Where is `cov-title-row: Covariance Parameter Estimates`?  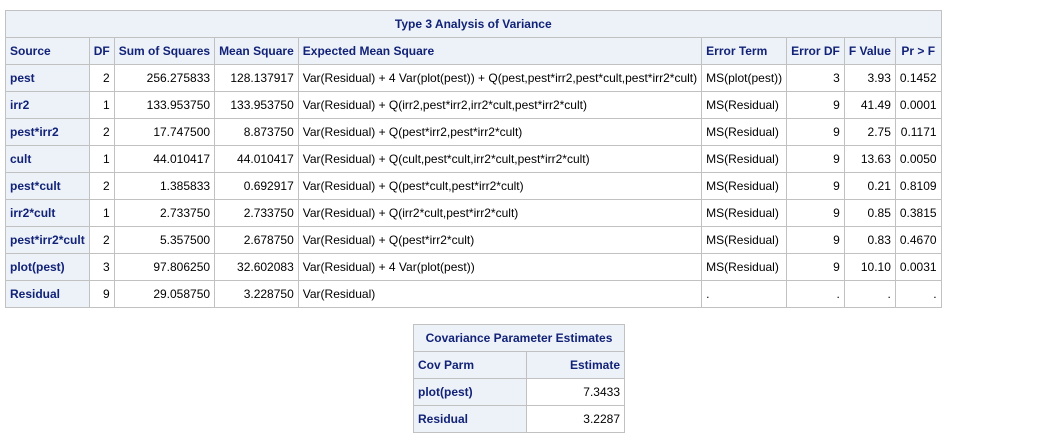 cov-title-row: Covariance Parameter Estimates is located at coordinates (519, 338).